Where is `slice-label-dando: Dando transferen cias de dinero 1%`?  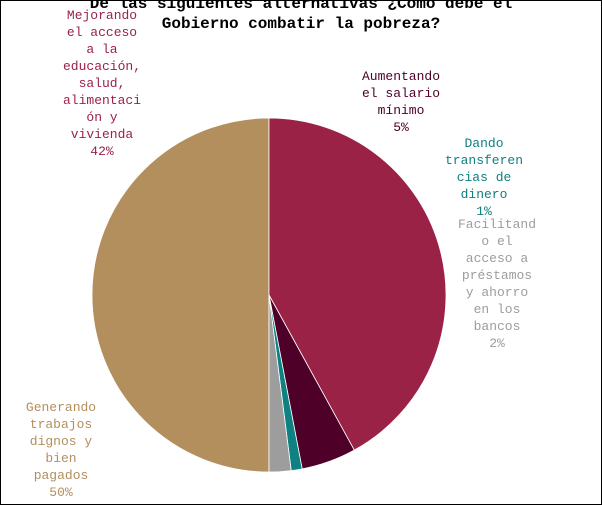 slice-label-dando: Dando transferen cias de dinero 1% is located at coordinates (484, 177).